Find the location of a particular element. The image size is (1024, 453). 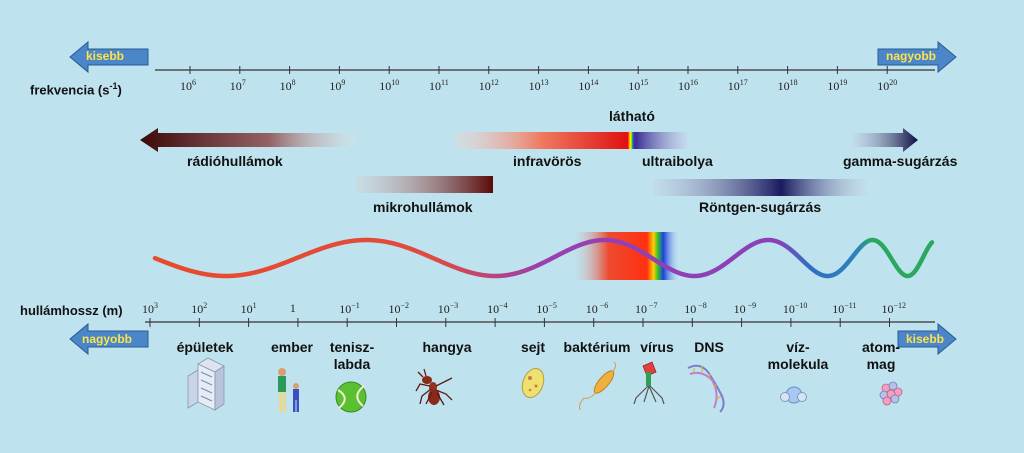

wavelength-tick-label: 10⁻² is located at coordinates (399, 309).